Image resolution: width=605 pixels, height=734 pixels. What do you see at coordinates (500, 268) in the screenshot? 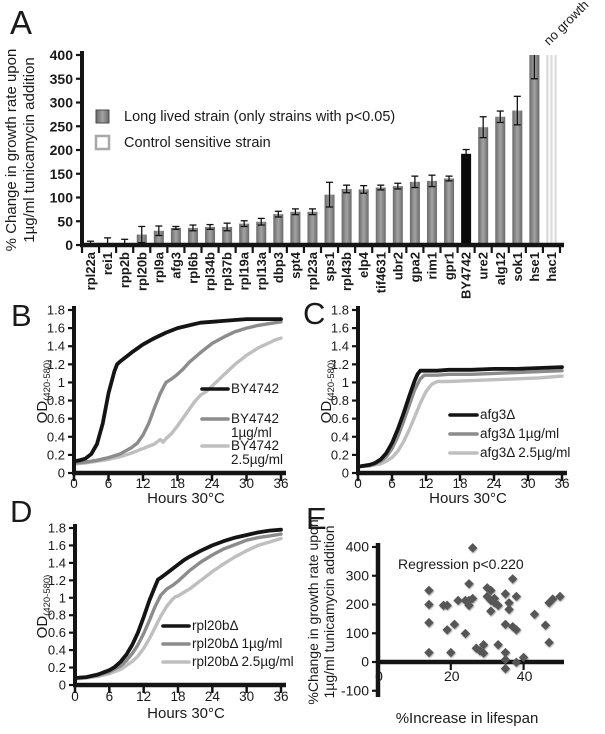
I see `svg-text: alg12` at bounding box center [500, 268].